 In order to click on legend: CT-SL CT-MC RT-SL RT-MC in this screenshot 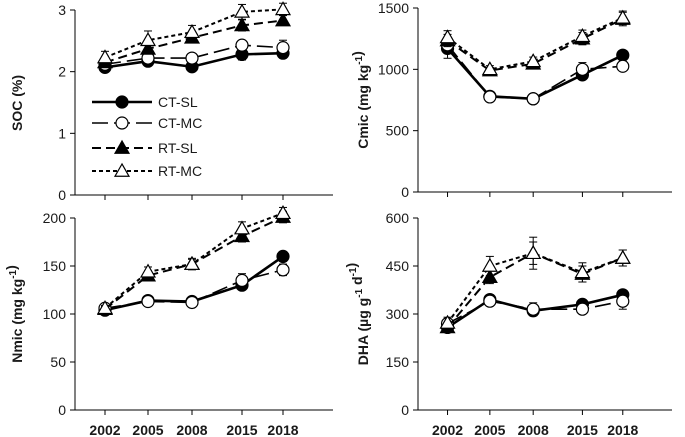, I will do `click(147, 136)`.